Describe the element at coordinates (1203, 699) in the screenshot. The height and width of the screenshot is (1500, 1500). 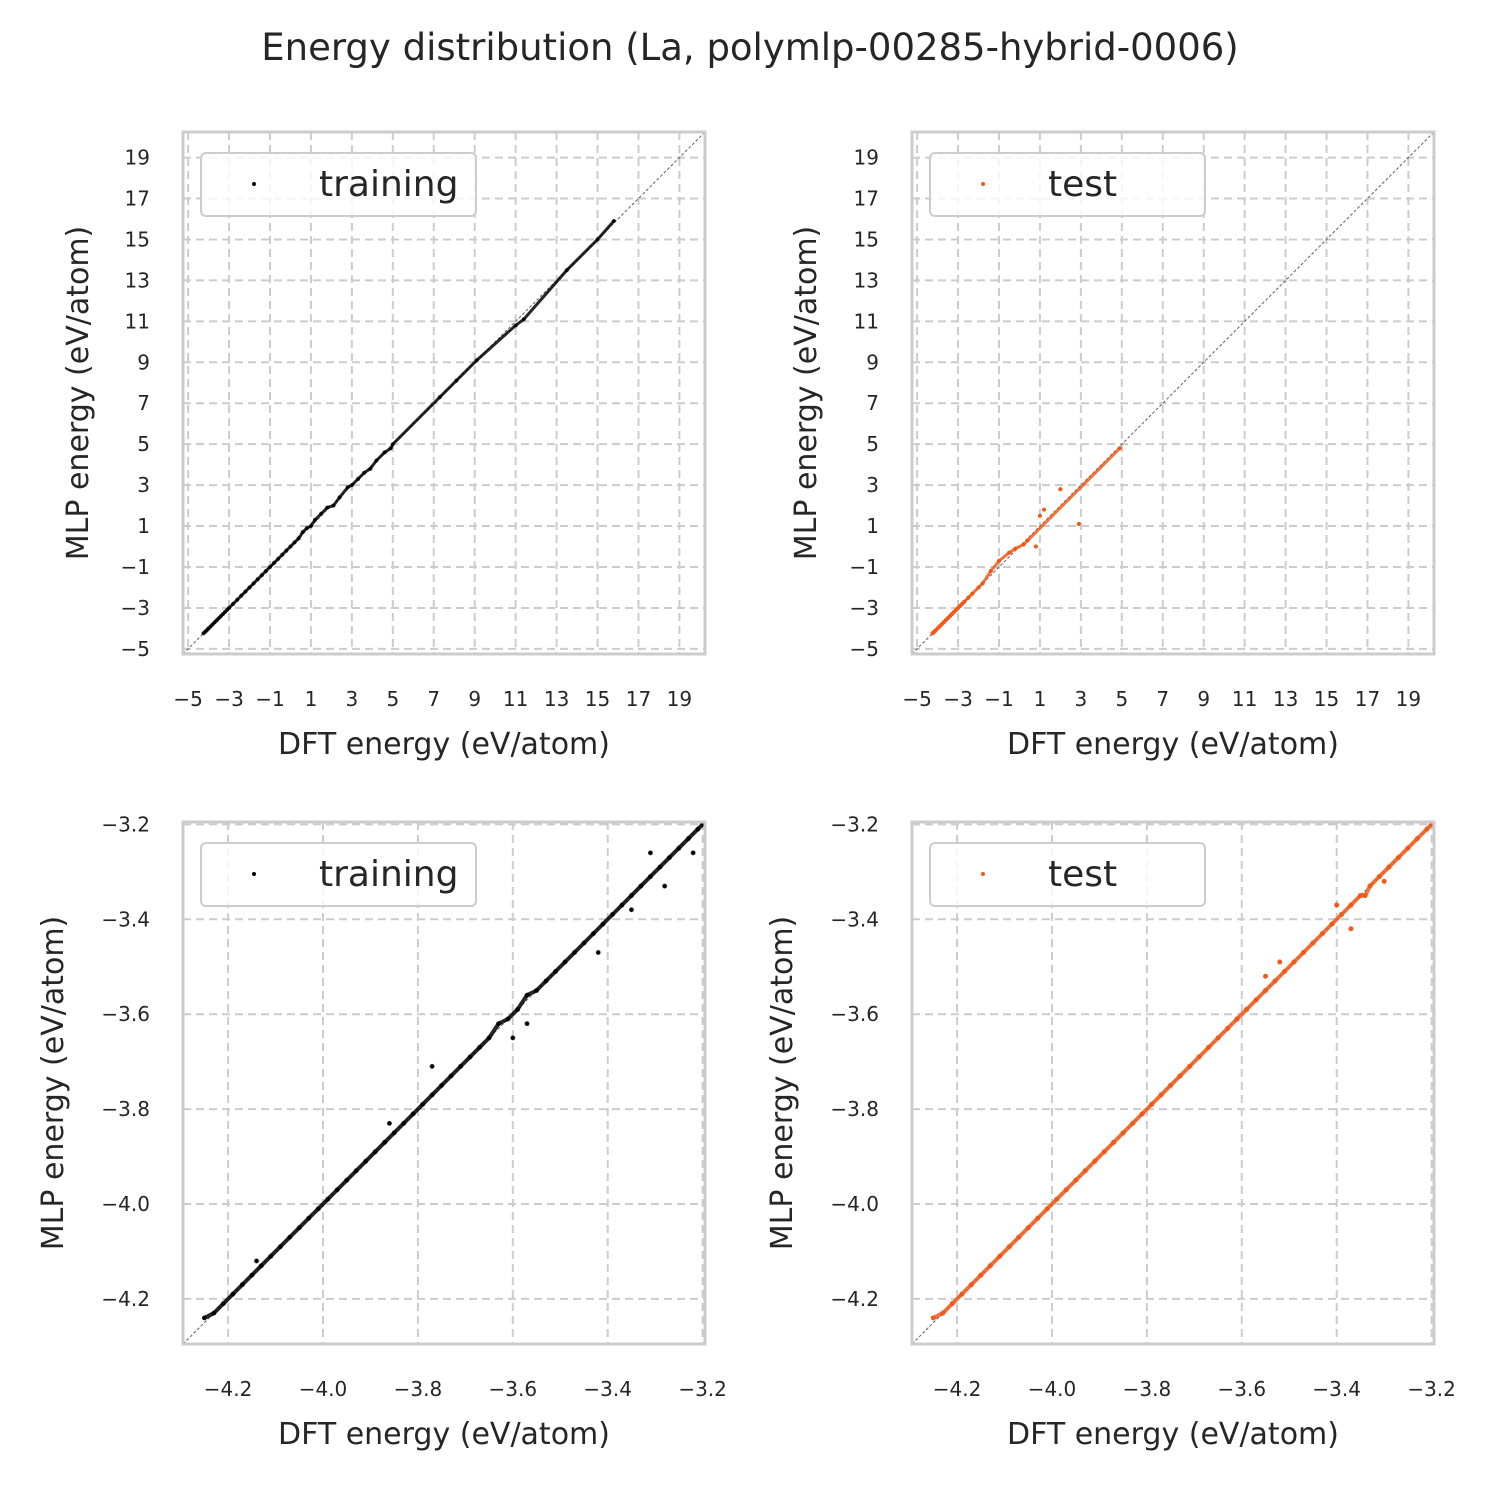
I see `x-tick-label: 9` at that location.